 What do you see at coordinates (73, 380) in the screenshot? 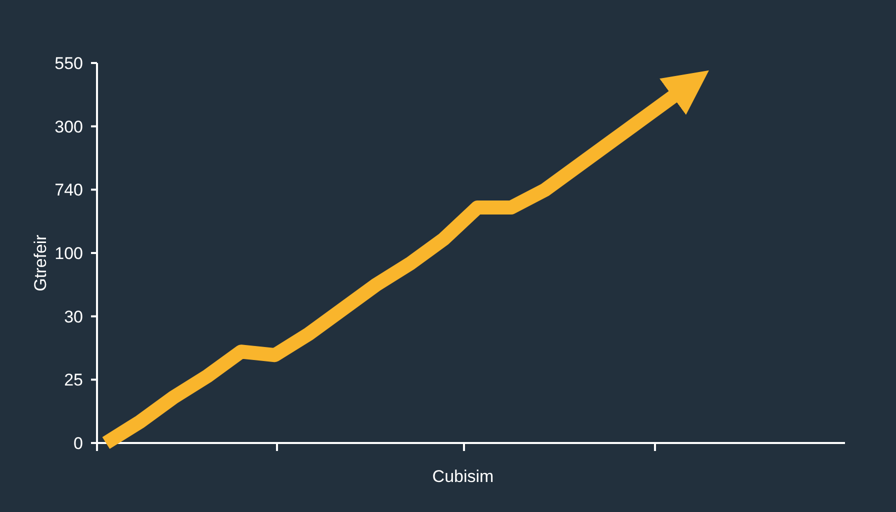
I see `text: 25` at bounding box center [73, 380].